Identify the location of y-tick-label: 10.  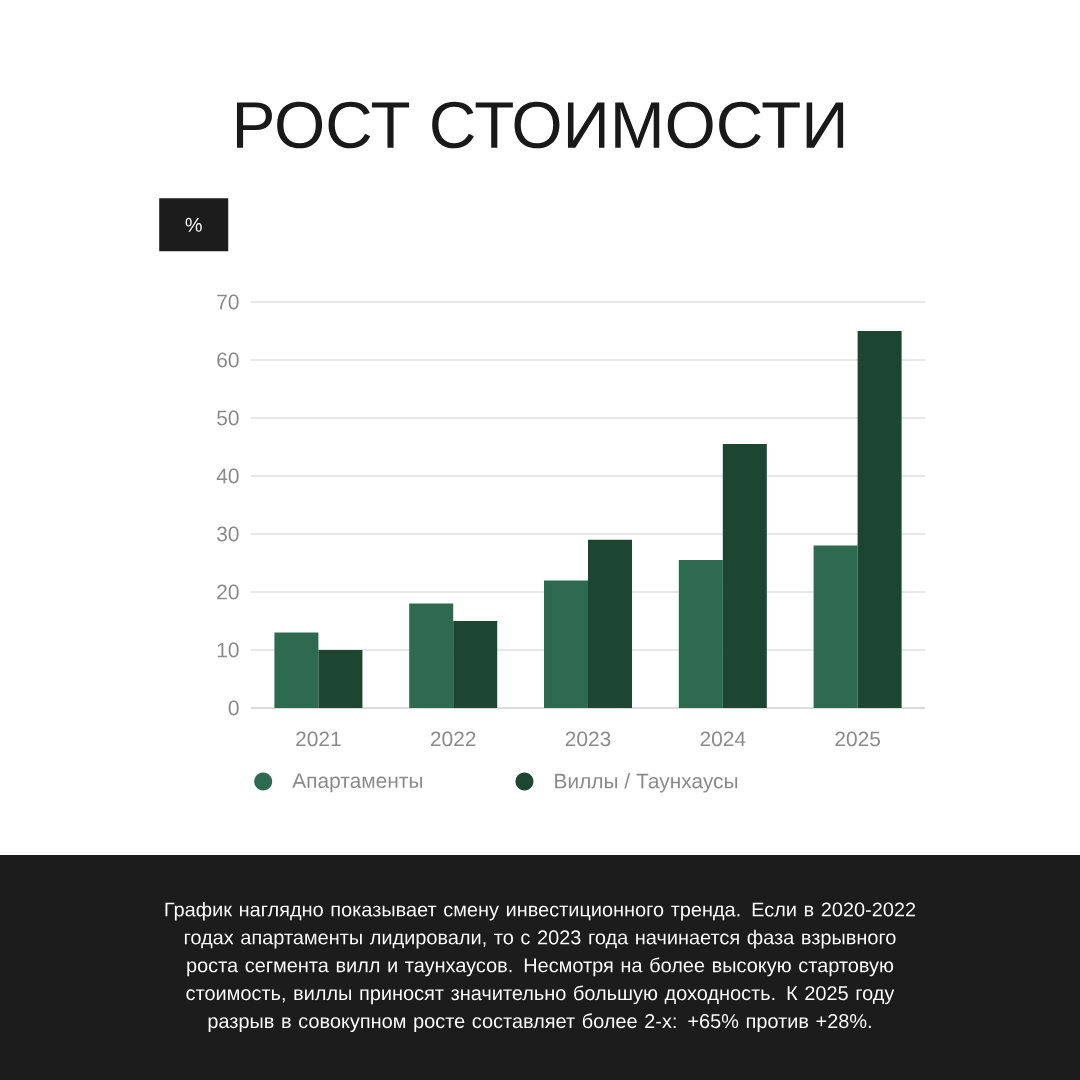
(228, 650).